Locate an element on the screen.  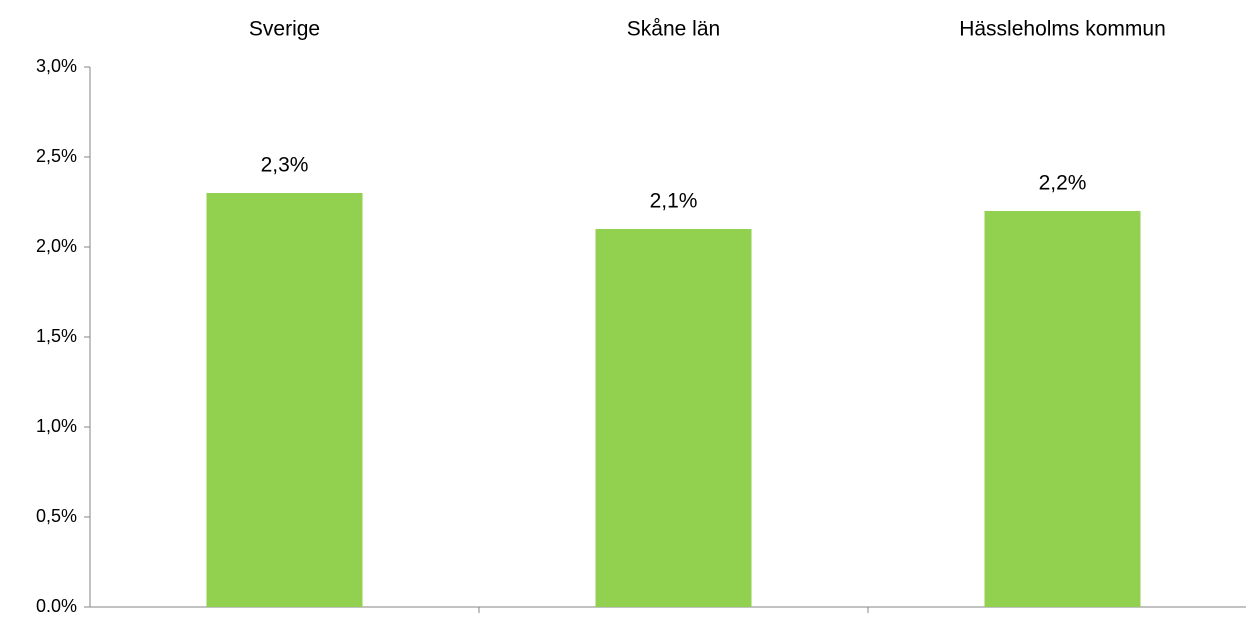
y-tick-label: 2,0% is located at coordinates (56, 246).